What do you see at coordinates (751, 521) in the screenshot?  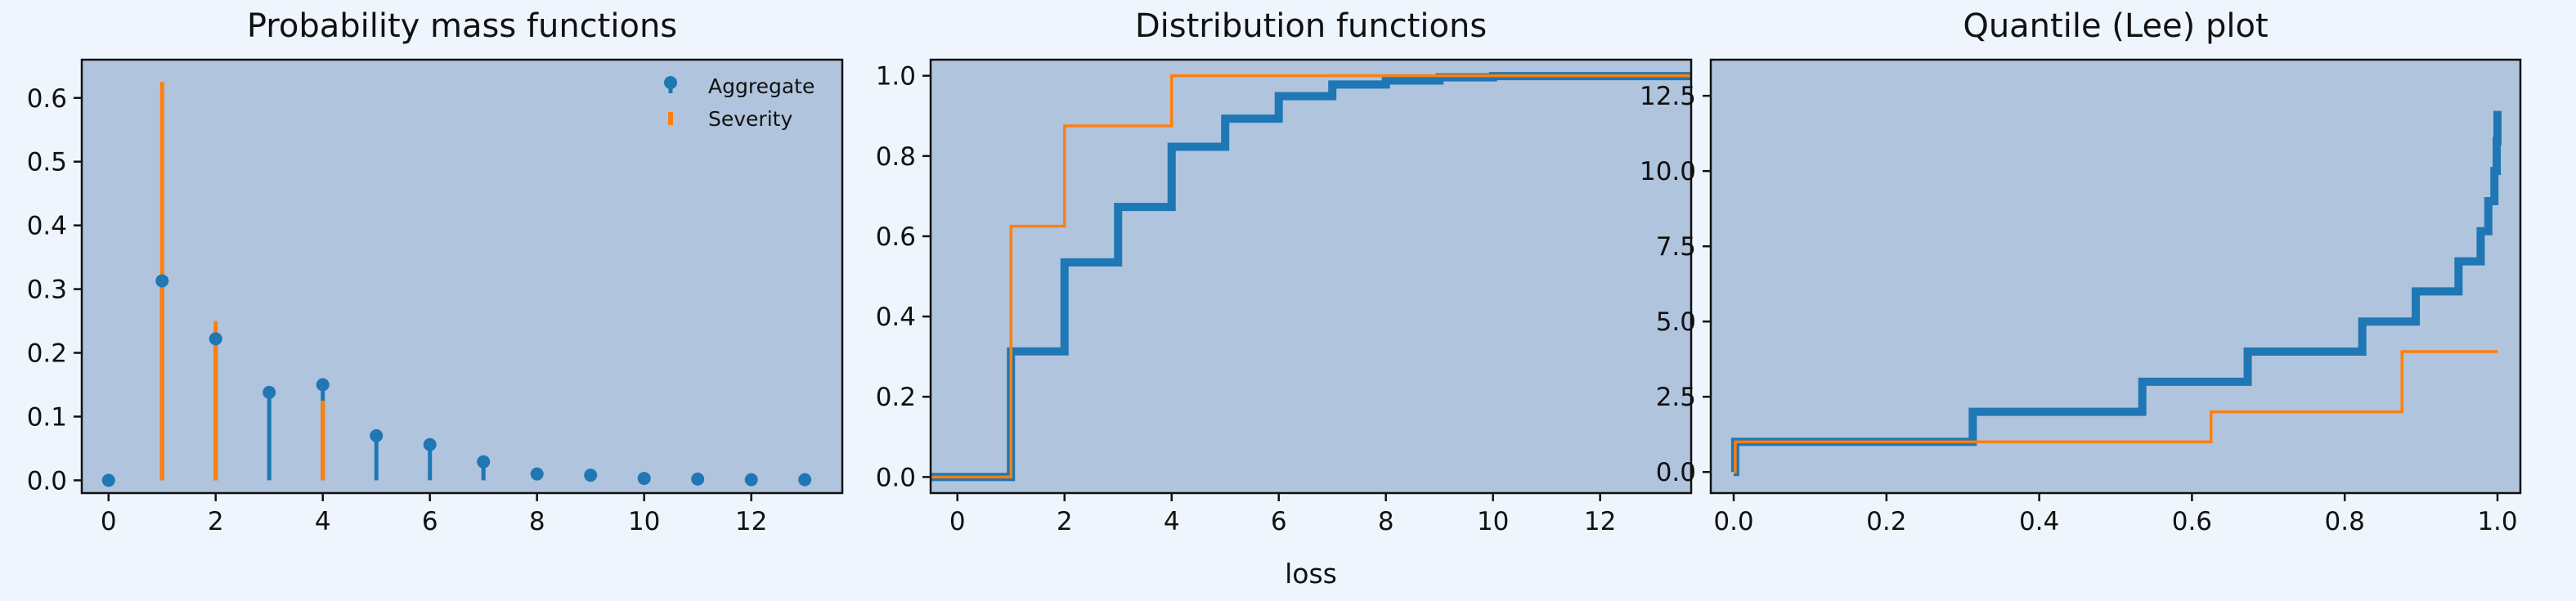 I see `pmf-x-tick-label: 12` at bounding box center [751, 521].